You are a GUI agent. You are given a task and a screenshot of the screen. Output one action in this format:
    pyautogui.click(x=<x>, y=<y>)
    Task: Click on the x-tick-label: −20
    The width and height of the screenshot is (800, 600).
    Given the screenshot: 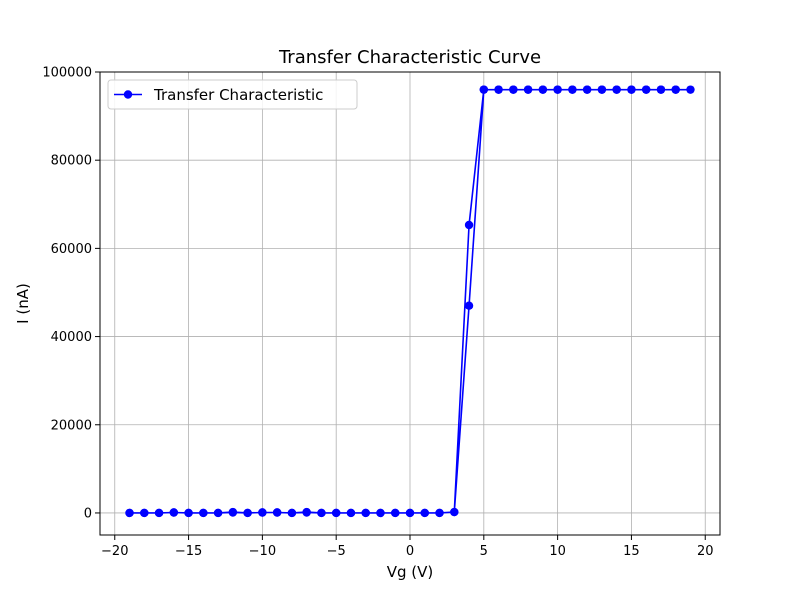 What is the action you would take?
    pyautogui.click(x=114, y=551)
    